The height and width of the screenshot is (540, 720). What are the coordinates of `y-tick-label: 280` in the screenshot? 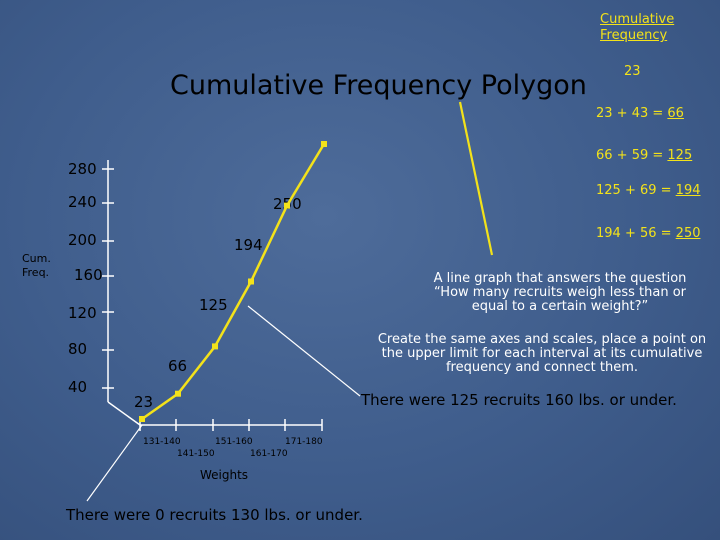 It's located at (82, 169).